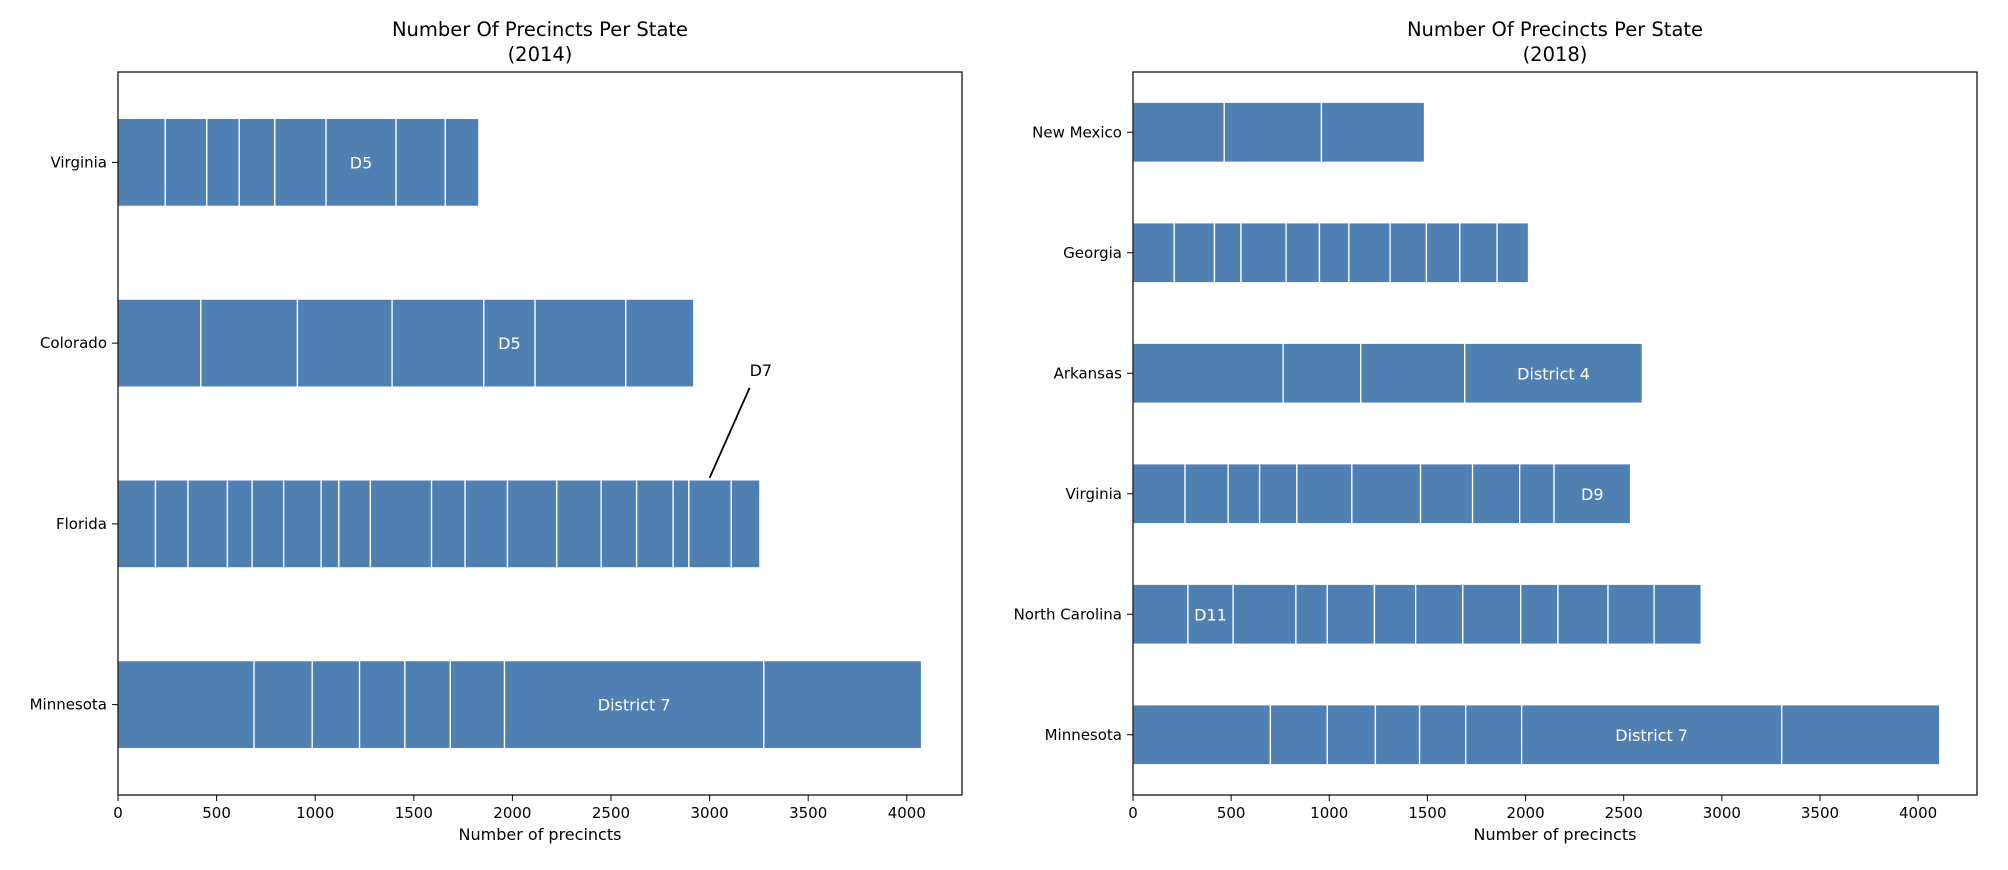  Describe the element at coordinates (73, 343) in the screenshot. I see `y-tick-label: Colorado` at that location.